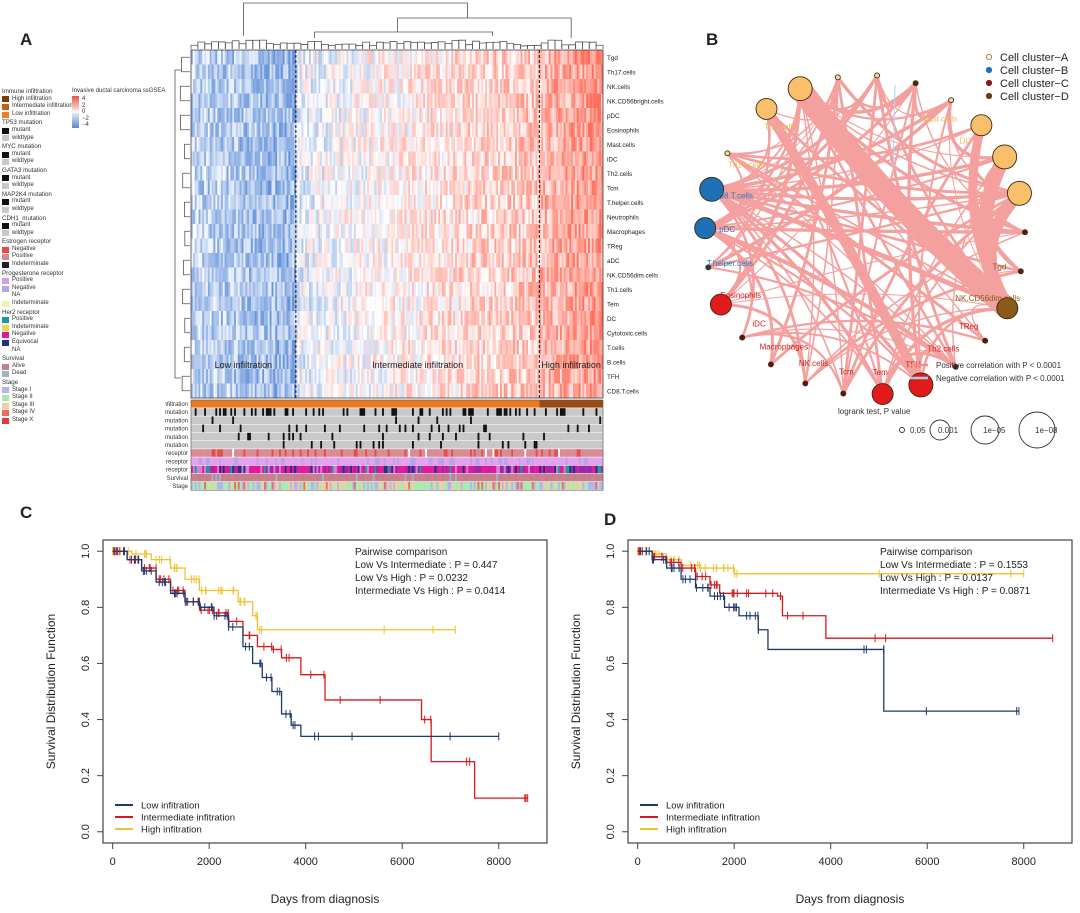 The height and width of the screenshot is (913, 1080). Describe the element at coordinates (42, 106) in the screenshot. I see `legend-item-label: Intermediate infiltration` at that location.